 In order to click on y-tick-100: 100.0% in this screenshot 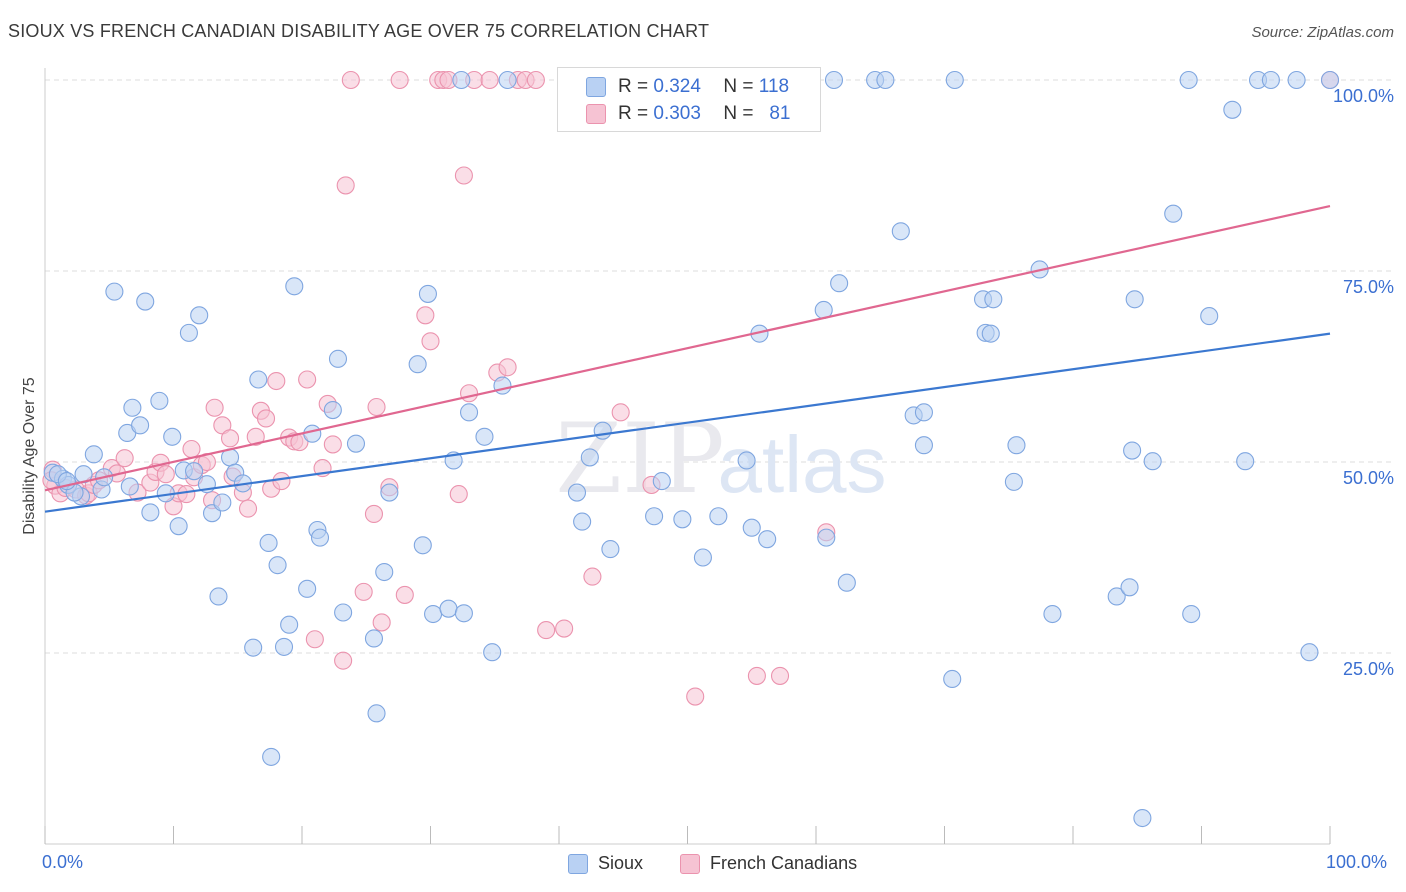, I will do `click(1363, 96)`.